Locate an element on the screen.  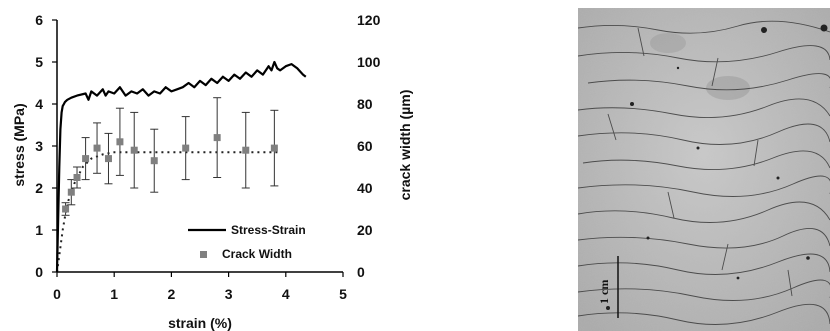
x-tick-label: 5 is located at coordinates (343, 294).